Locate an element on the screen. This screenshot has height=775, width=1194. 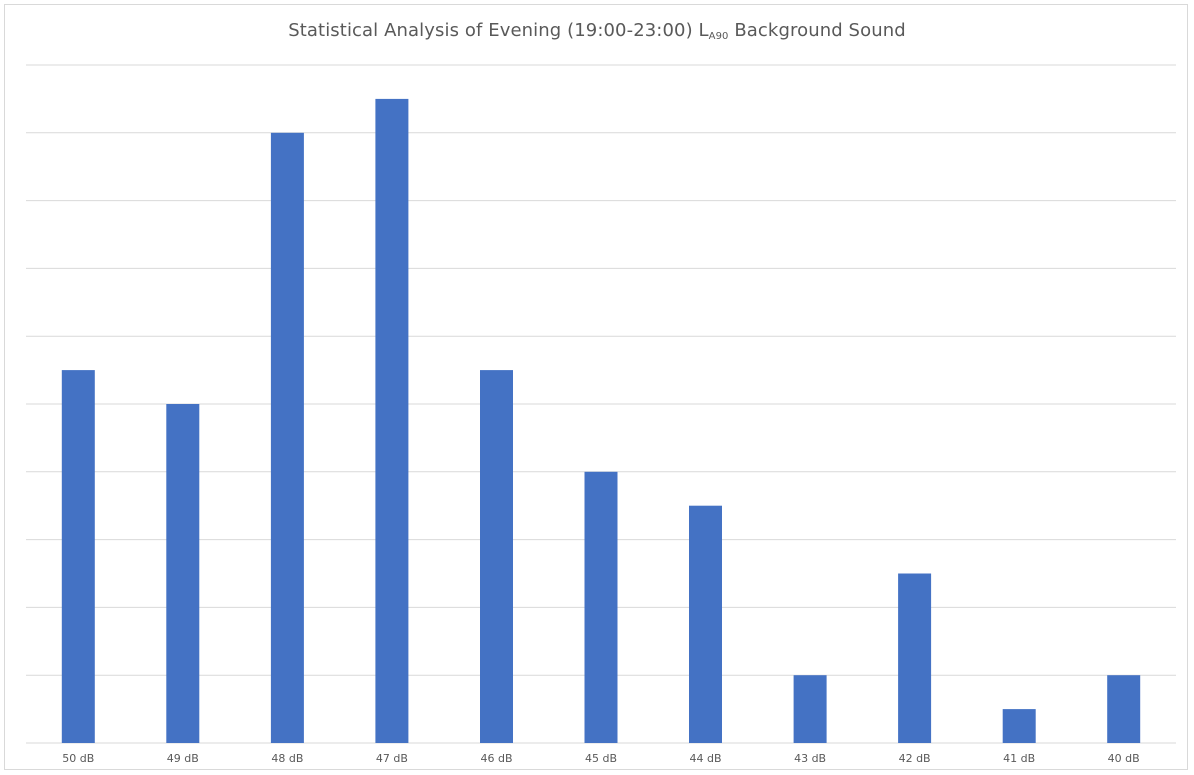
bar-40-db is located at coordinates (1124, 709).